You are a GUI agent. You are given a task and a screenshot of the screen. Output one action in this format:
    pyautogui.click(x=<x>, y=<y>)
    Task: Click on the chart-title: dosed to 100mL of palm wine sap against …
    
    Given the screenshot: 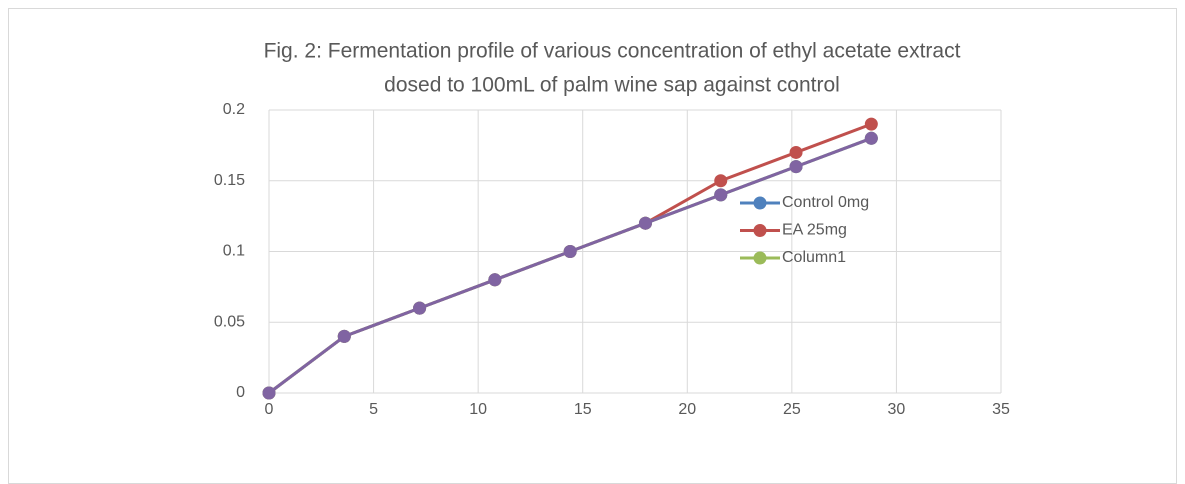 What is the action you would take?
    pyautogui.click(x=612, y=85)
    